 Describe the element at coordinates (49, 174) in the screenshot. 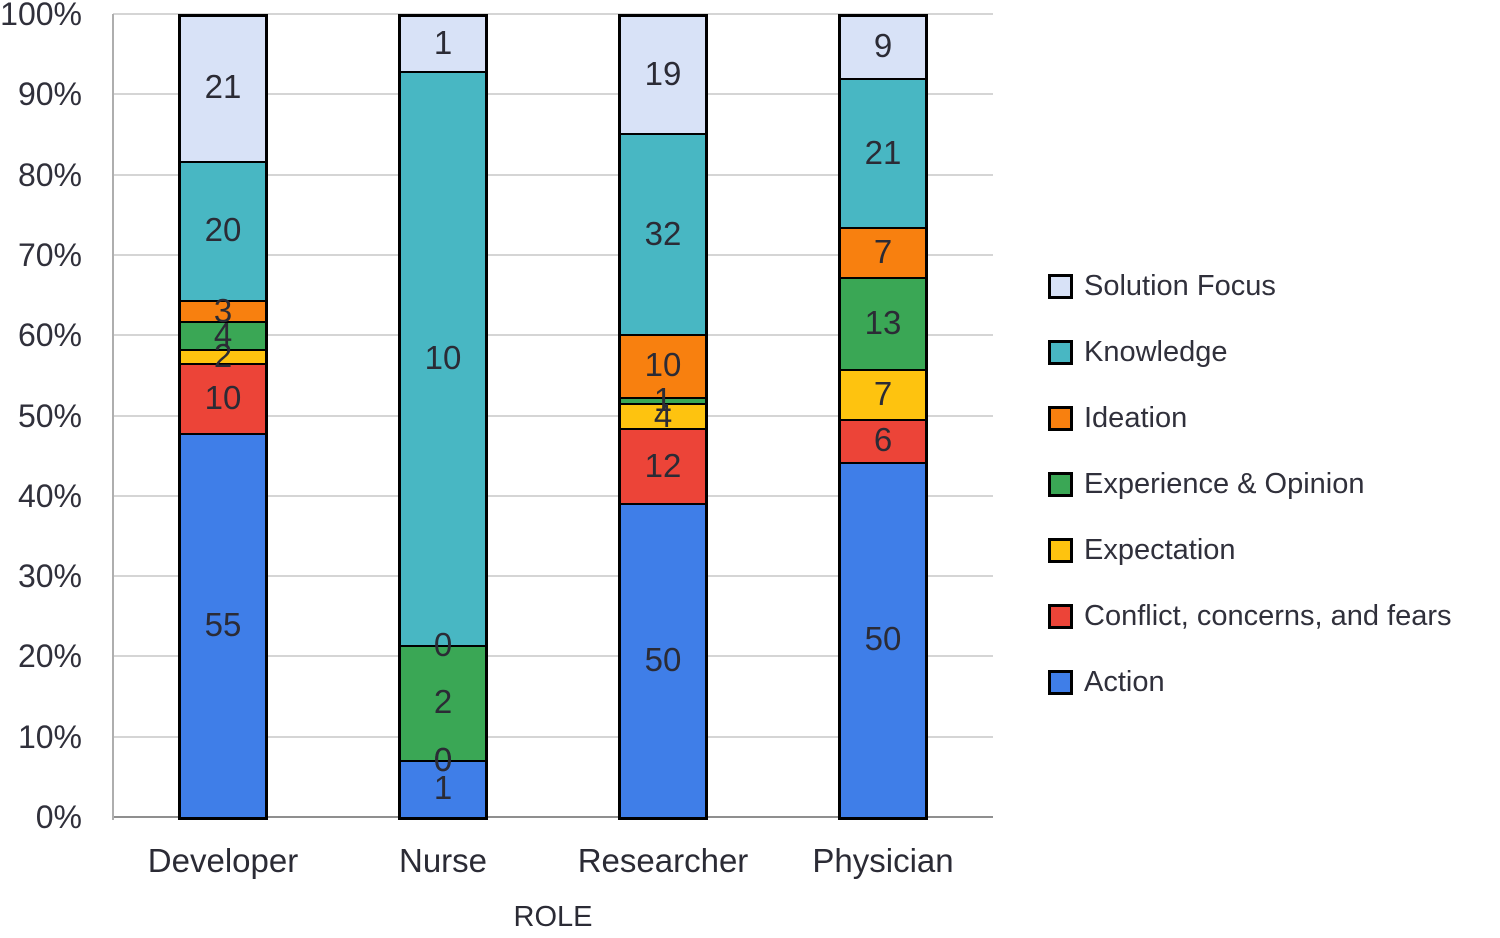

I see `y-tick-label: 80%` at that location.